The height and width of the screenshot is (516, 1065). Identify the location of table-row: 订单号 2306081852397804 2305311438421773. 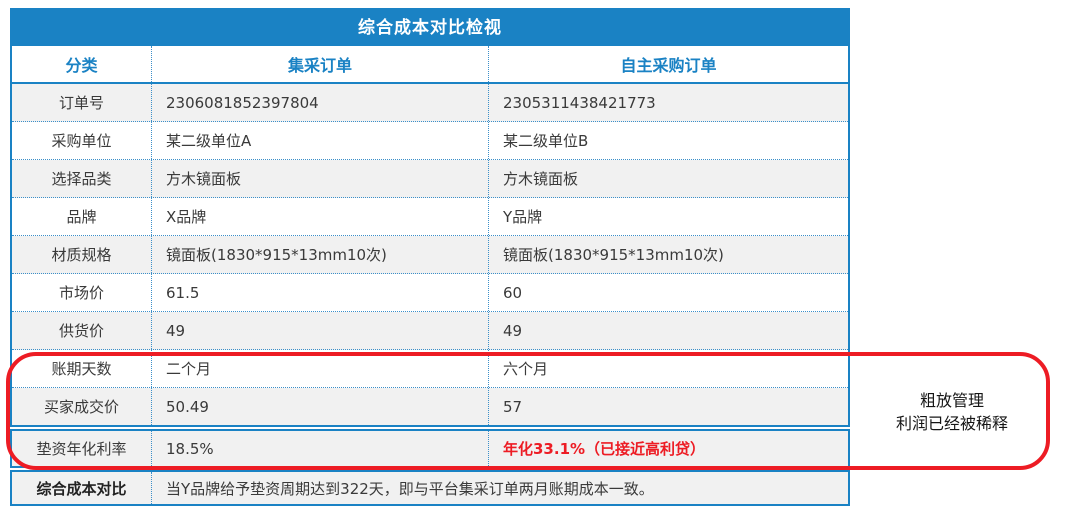
(430, 103).